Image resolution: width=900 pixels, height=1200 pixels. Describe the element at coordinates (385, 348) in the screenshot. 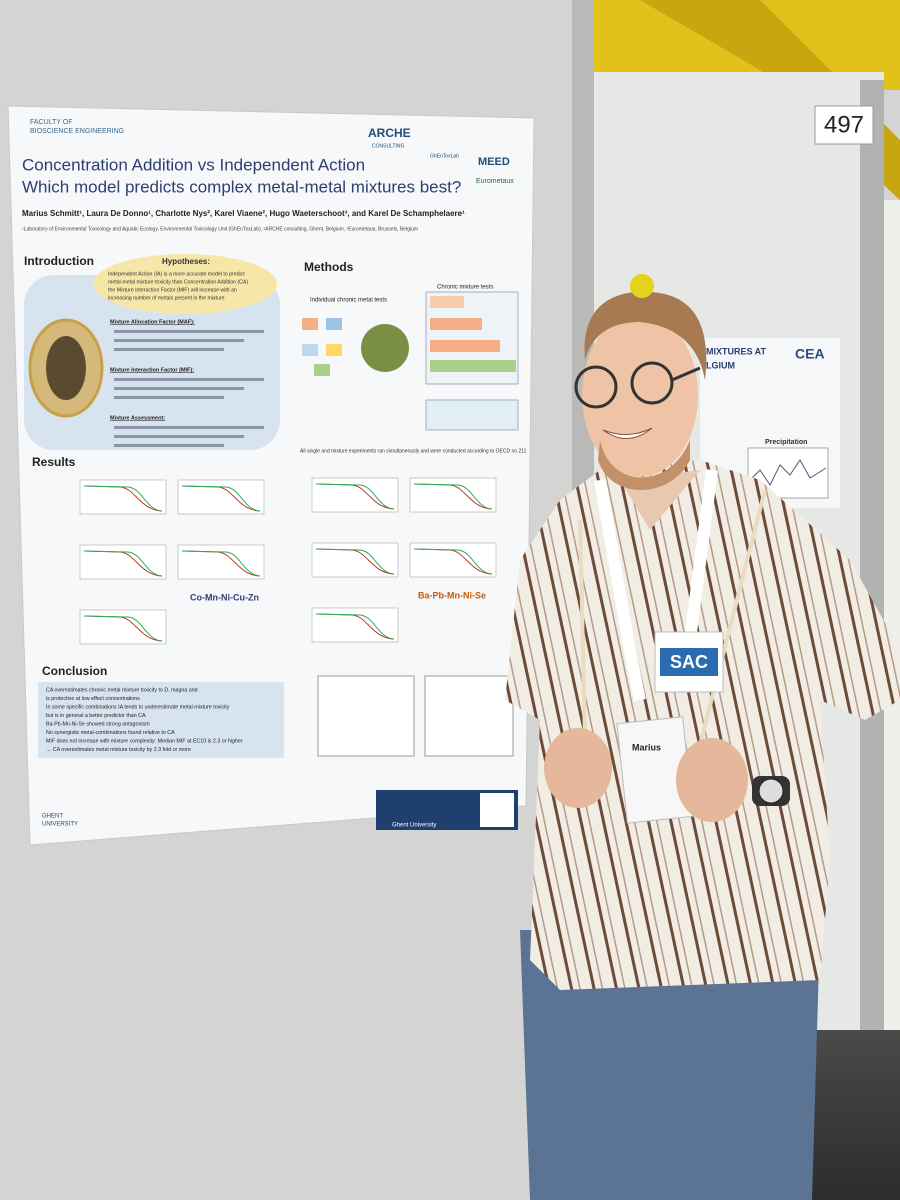

I see `well-plate` at that location.